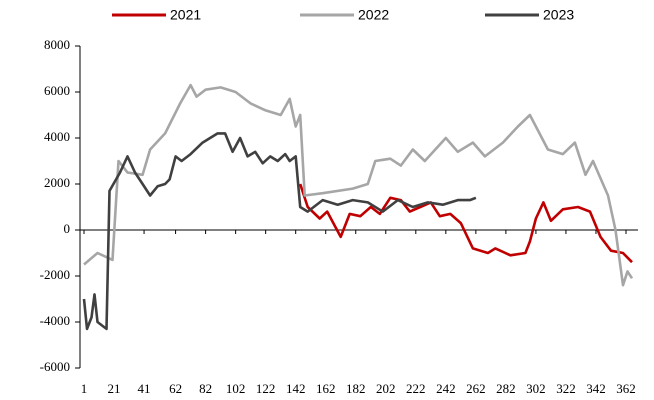 Image resolution: width=654 pixels, height=400 pixels. Describe the element at coordinates (55, 274) in the screenshot. I see `y-tick-label: -2000` at that location.